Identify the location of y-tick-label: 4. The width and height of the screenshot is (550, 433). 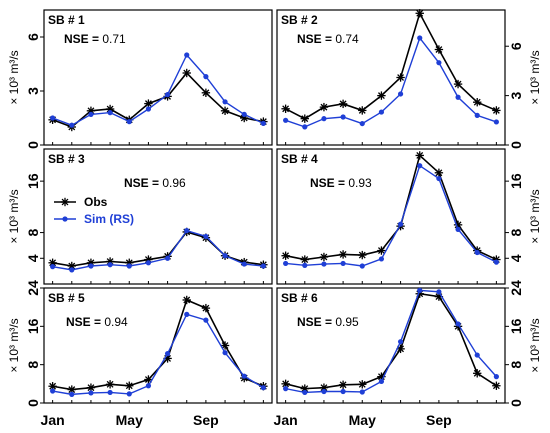
(33, 258).